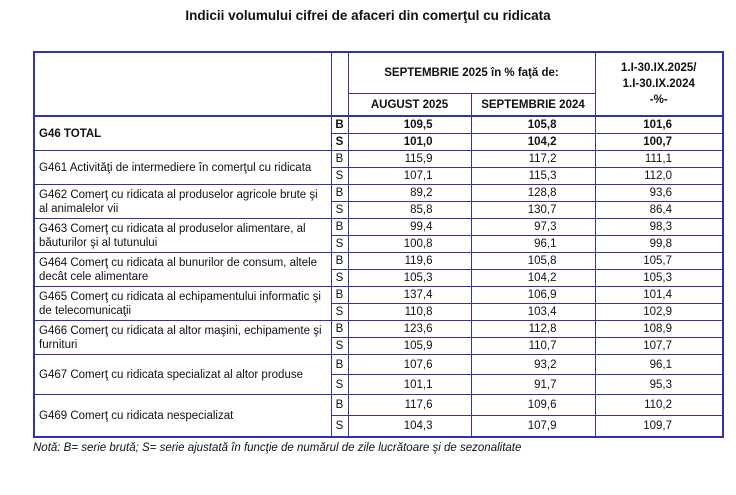 The width and height of the screenshot is (736, 495). Describe the element at coordinates (409, 244) in the screenshot. I see `value-august-2025: 100,8` at that location.